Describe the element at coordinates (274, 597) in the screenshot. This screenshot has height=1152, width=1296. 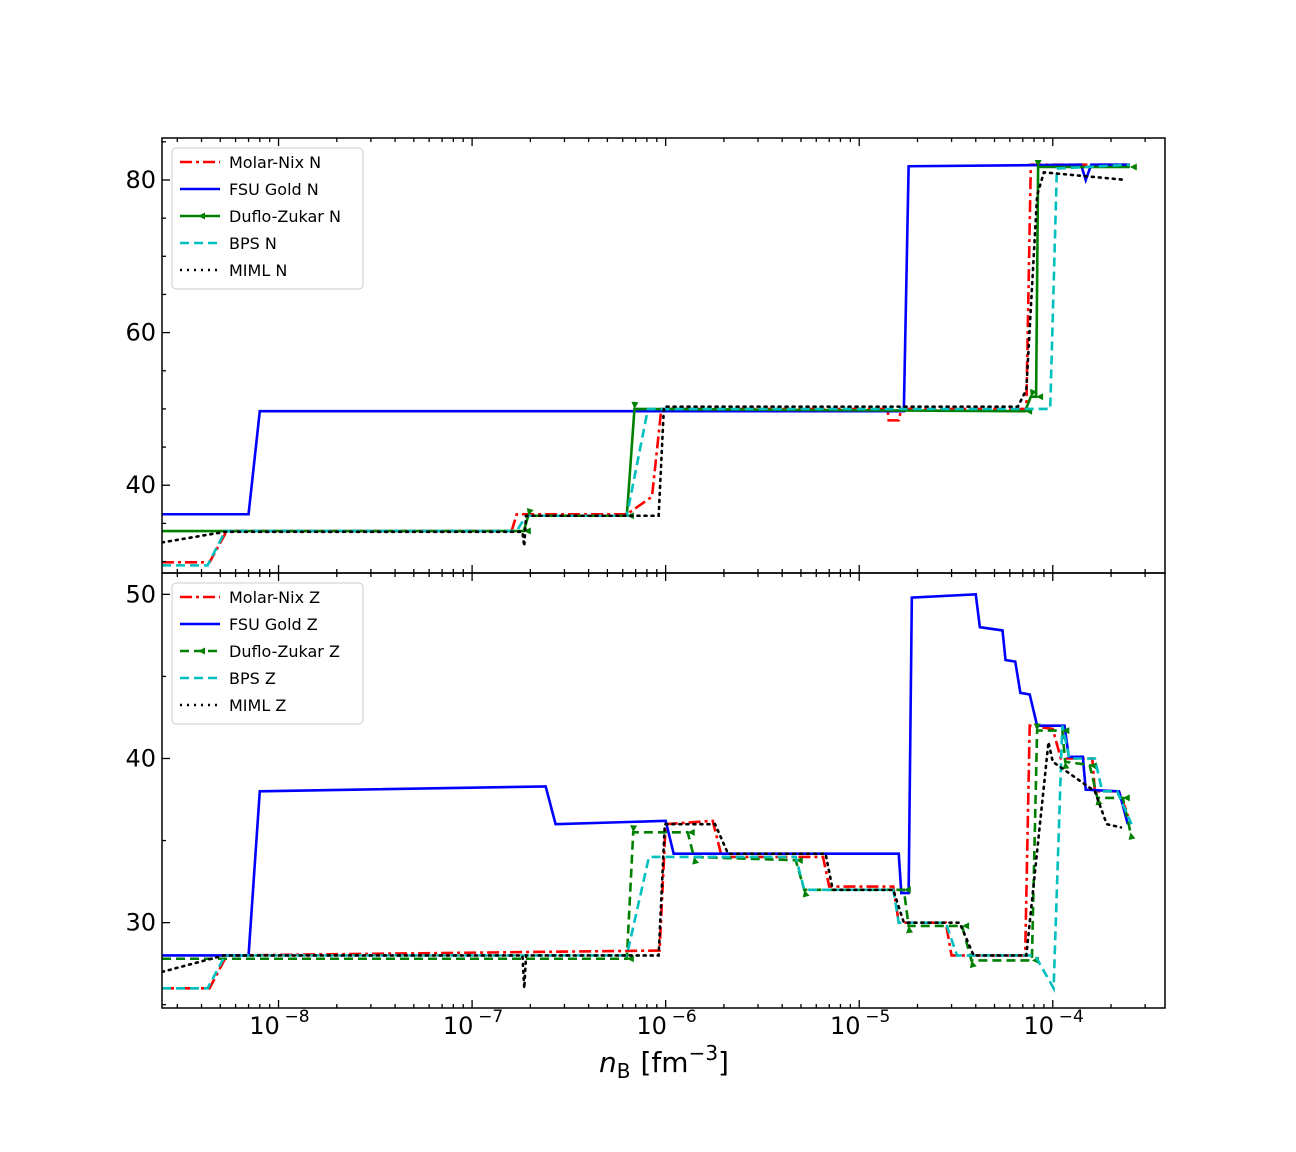
I see `legend-label-molar-nix-z: Molar-Nix Z` at that location.